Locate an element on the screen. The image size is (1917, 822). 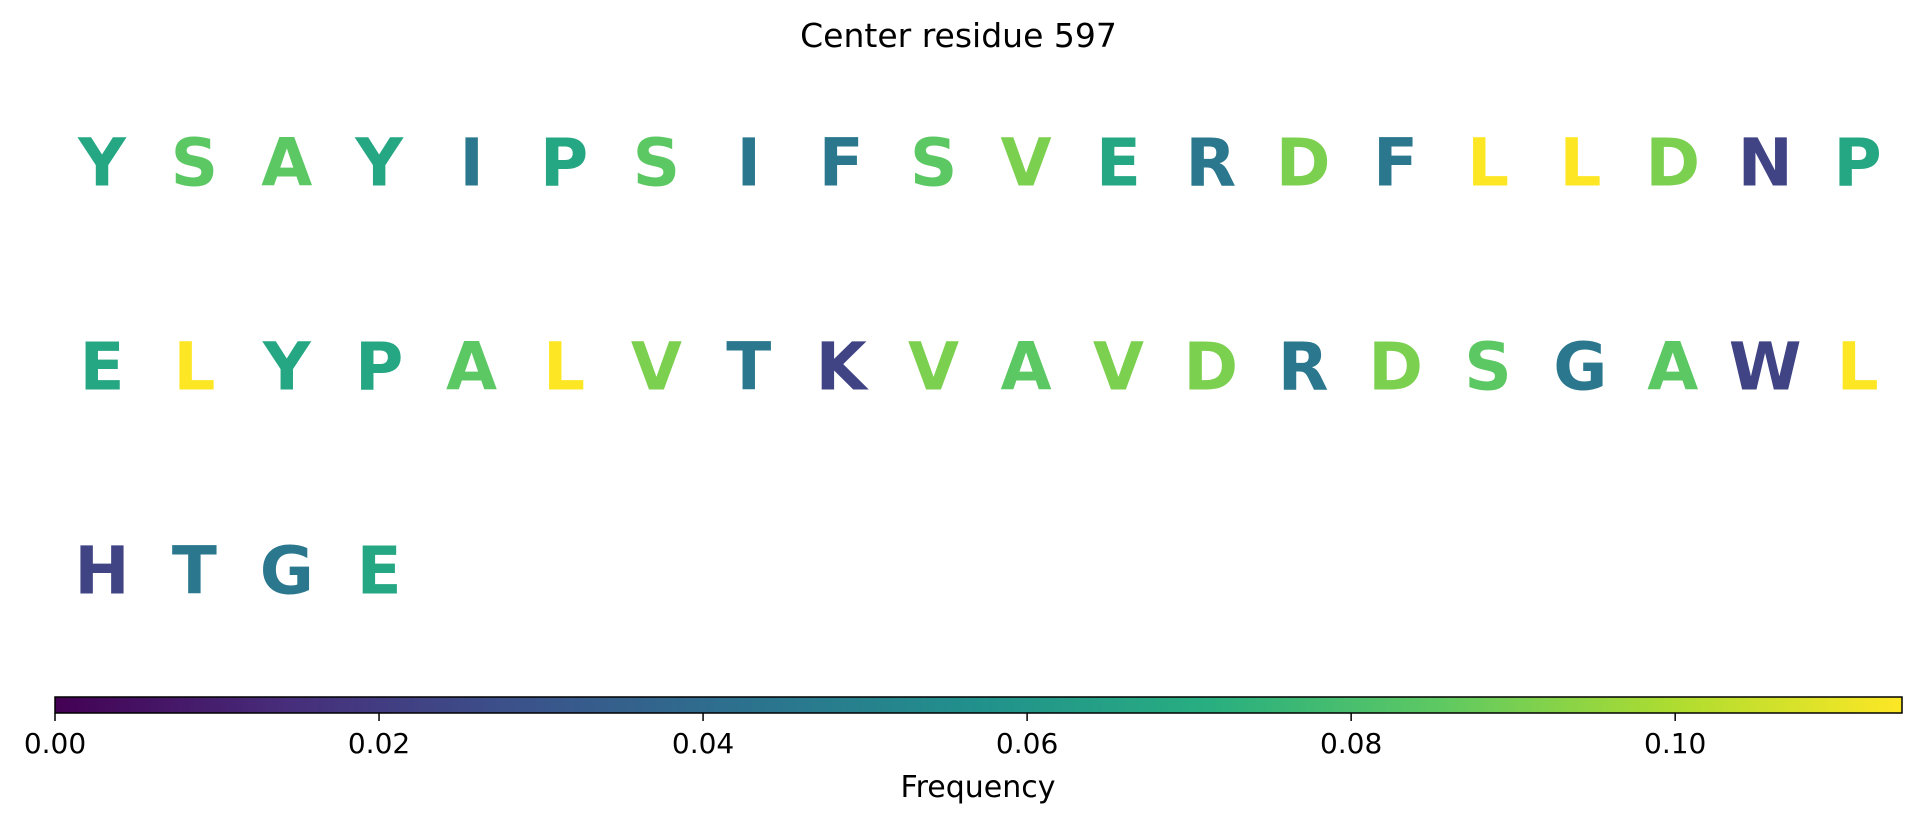
colorbar is located at coordinates (978, 705).